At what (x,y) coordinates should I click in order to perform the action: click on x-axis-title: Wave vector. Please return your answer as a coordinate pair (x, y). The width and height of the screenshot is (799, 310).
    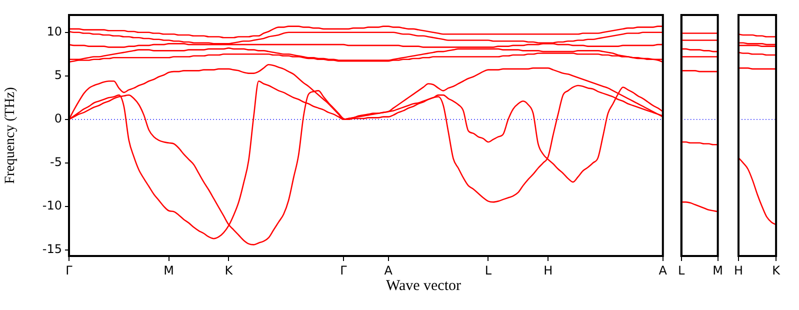
    Looking at the image, I should click on (423, 286).